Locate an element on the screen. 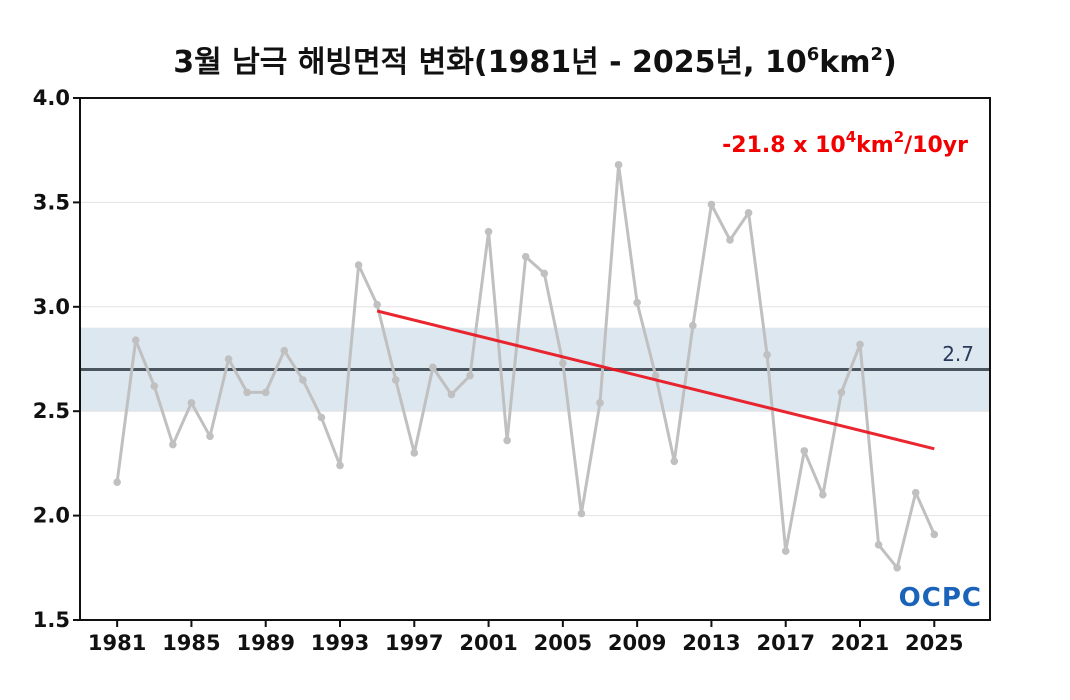  x-tick-label: 2001 is located at coordinates (488, 643).